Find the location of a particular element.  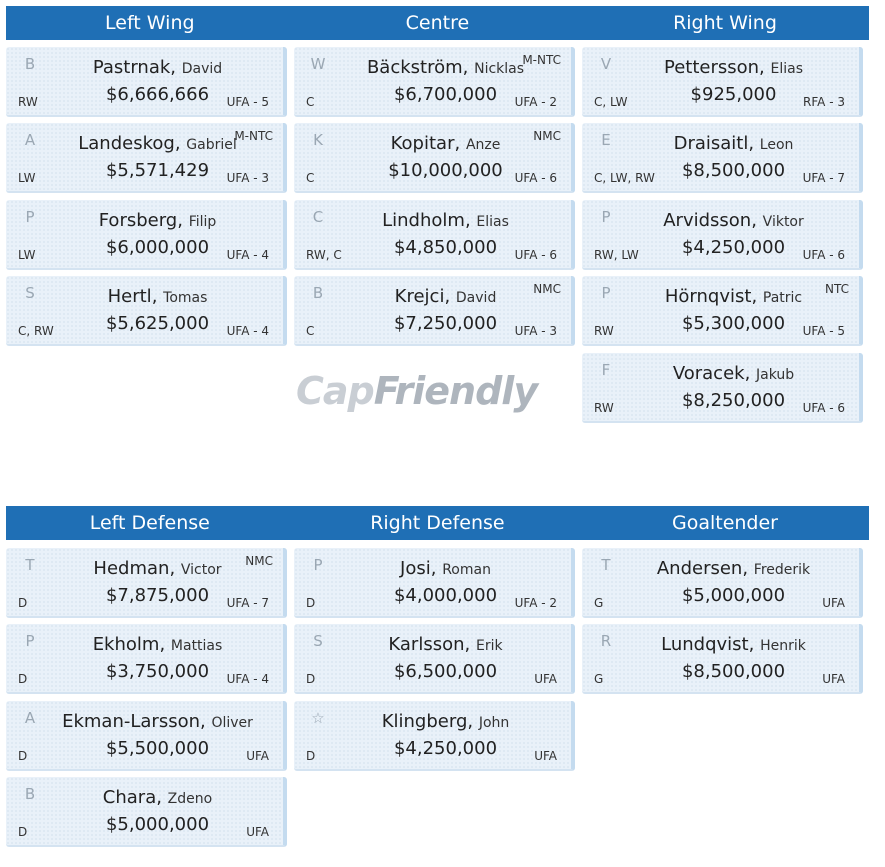

washington-capitals-icon: W is located at coordinates (318, 64).